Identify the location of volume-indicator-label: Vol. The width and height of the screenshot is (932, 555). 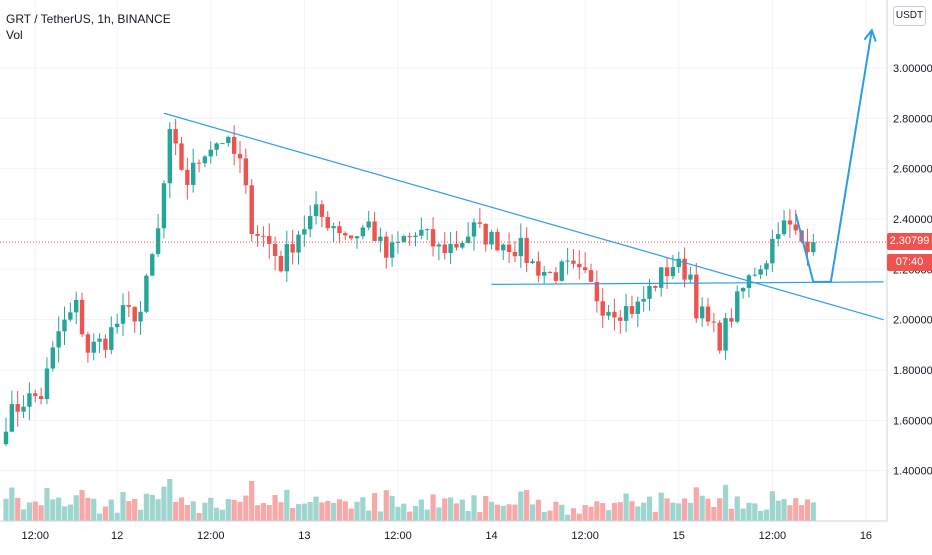
(14, 35).